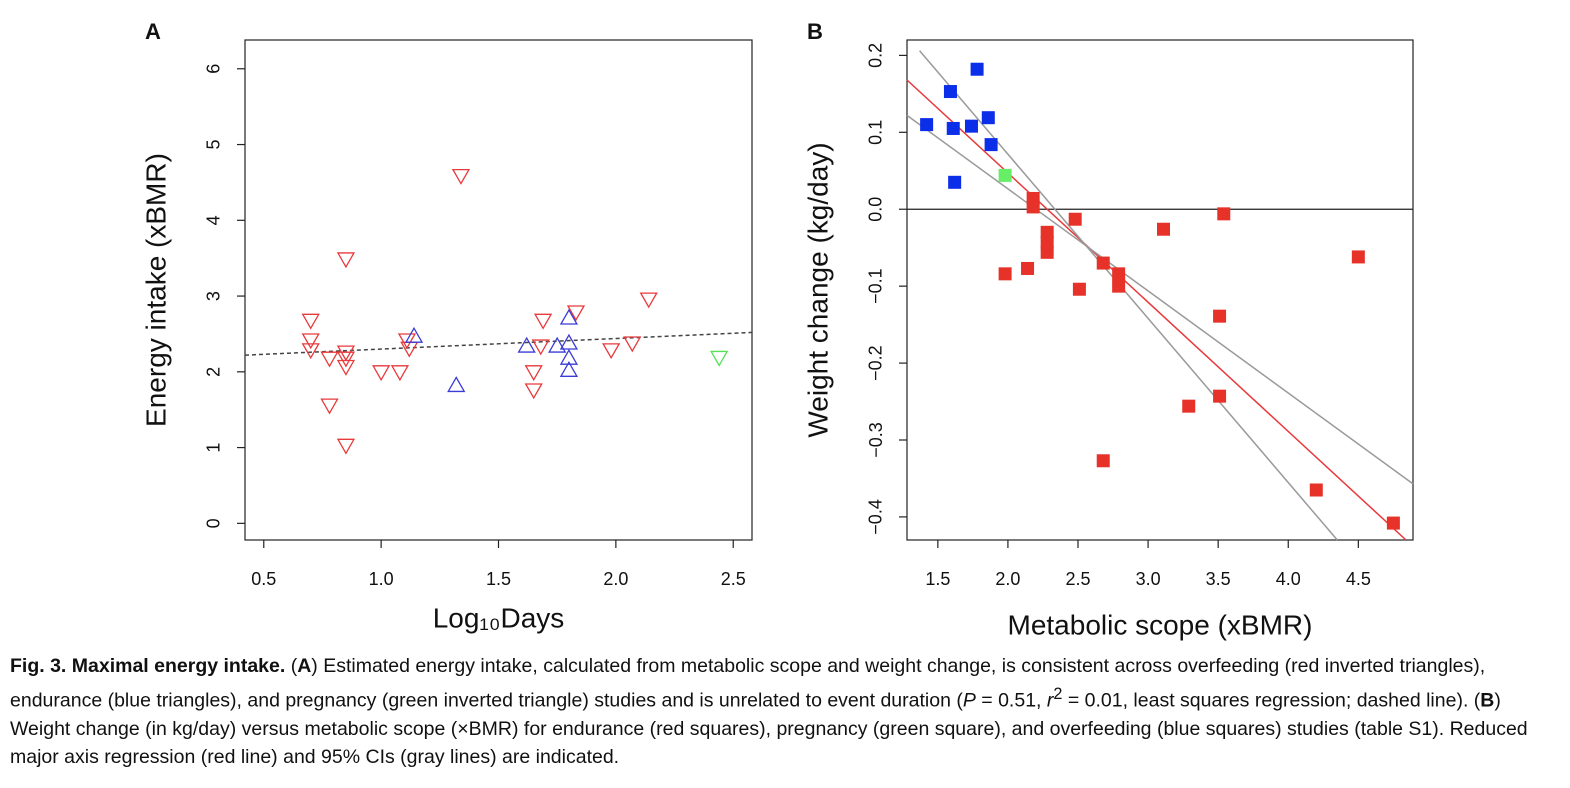 The height and width of the screenshot is (788, 1570). What do you see at coordinates (214, 220) in the screenshot?
I see `y-tick-label: 4` at bounding box center [214, 220].